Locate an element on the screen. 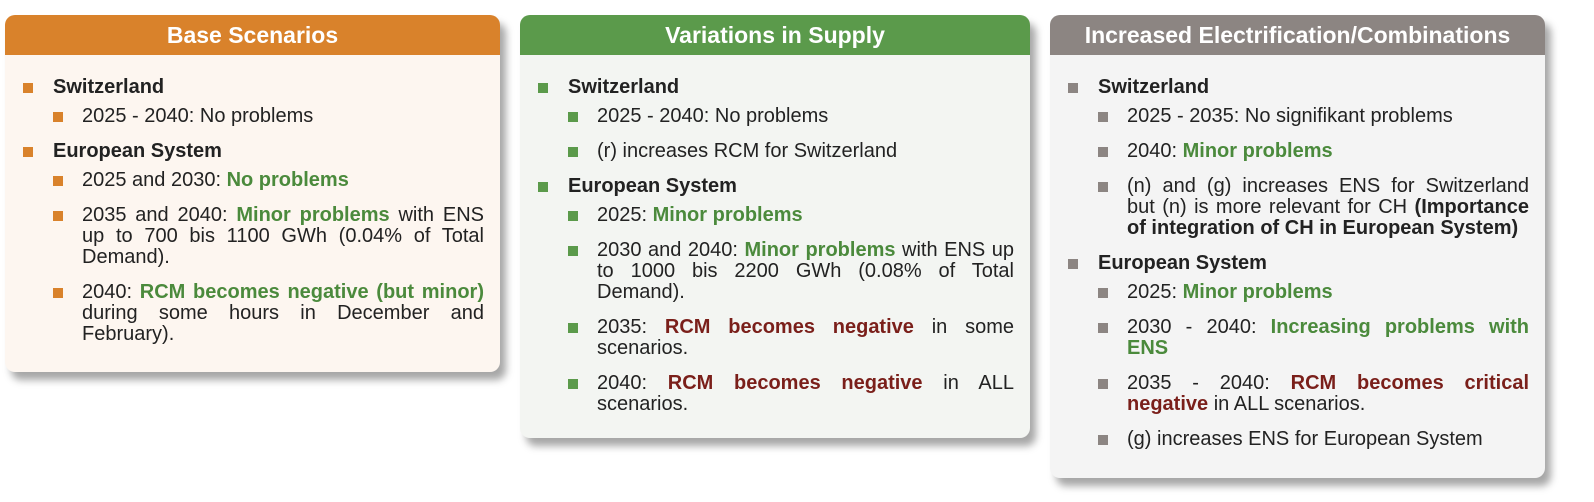 This screenshot has width=1594, height=502. text-run: 2030 and 2040: is located at coordinates (671, 250).